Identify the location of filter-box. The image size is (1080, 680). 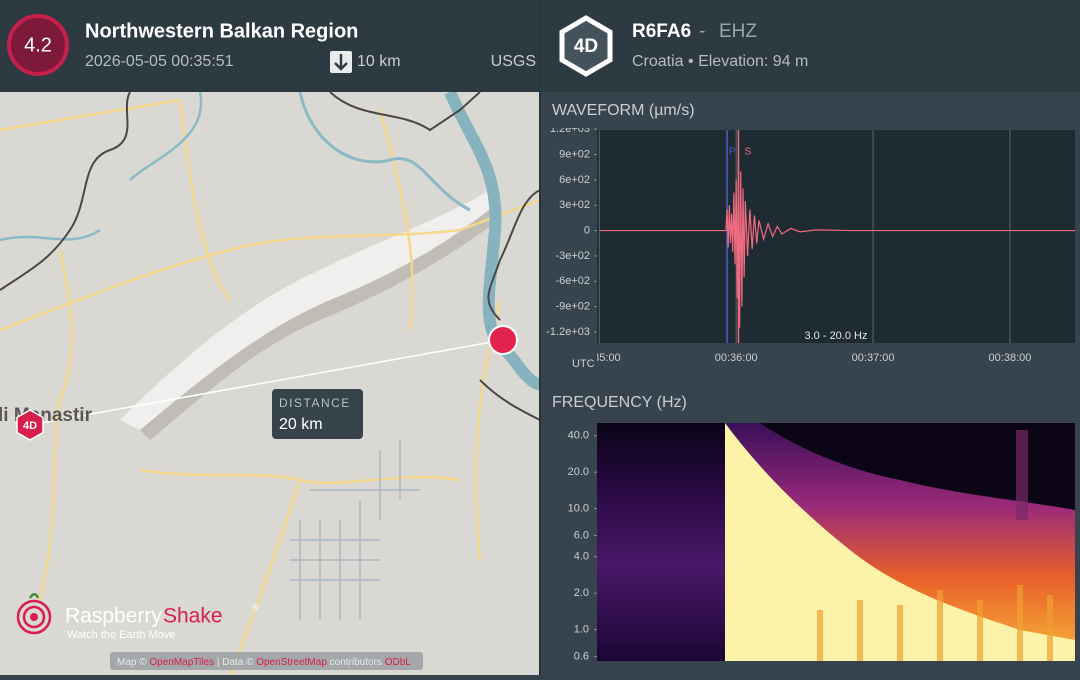
(836, 335).